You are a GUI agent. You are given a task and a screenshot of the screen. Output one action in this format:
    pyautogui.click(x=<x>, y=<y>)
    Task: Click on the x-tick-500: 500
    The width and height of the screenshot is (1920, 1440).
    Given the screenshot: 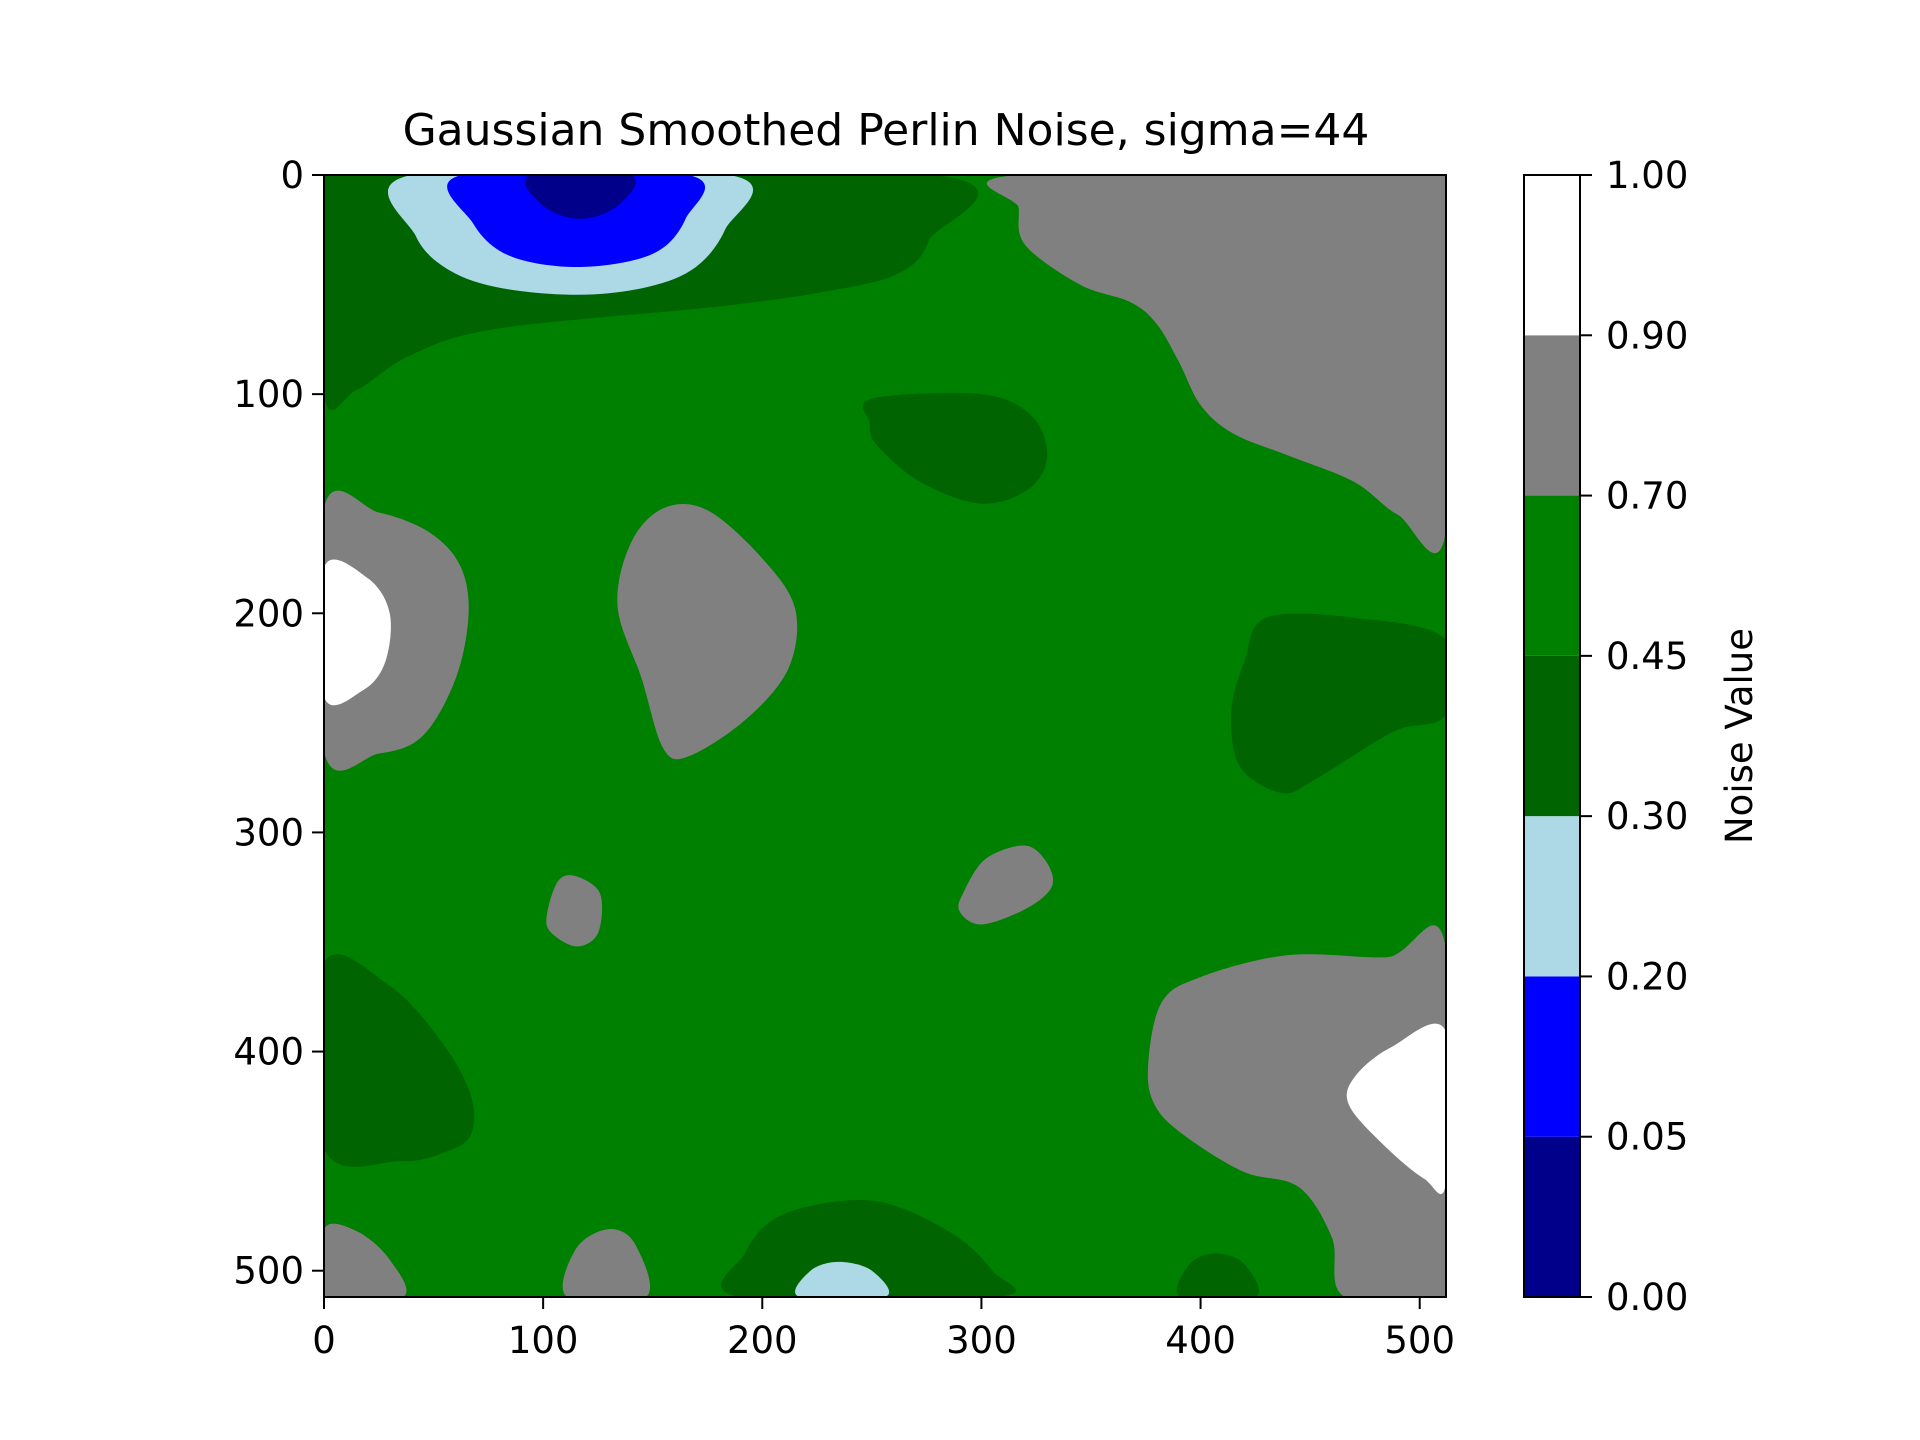 What is the action you would take?
    pyautogui.click(x=1419, y=1329)
    